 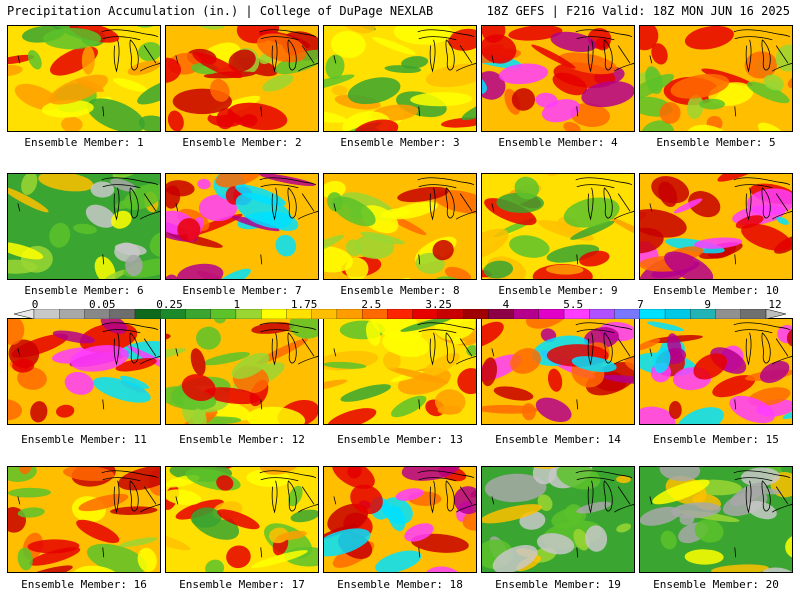 What do you see at coordinates (84, 439) in the screenshot?
I see `ensemble-member-label: Ensemble Member: 11` at bounding box center [84, 439].